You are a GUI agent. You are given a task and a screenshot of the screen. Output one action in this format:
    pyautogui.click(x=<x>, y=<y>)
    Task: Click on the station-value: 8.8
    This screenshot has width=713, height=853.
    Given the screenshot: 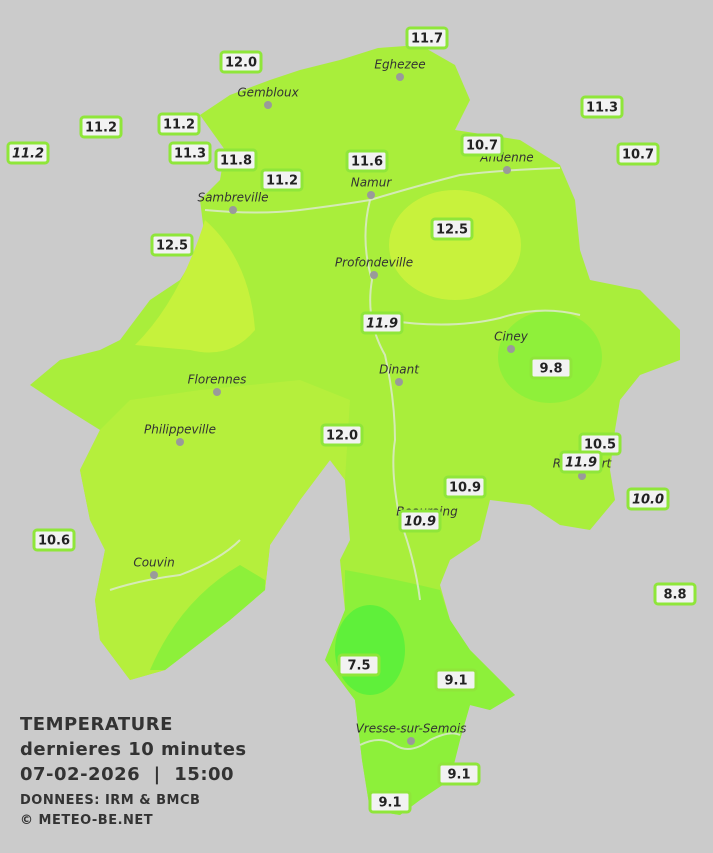 What is the action you would take?
    pyautogui.click(x=674, y=595)
    